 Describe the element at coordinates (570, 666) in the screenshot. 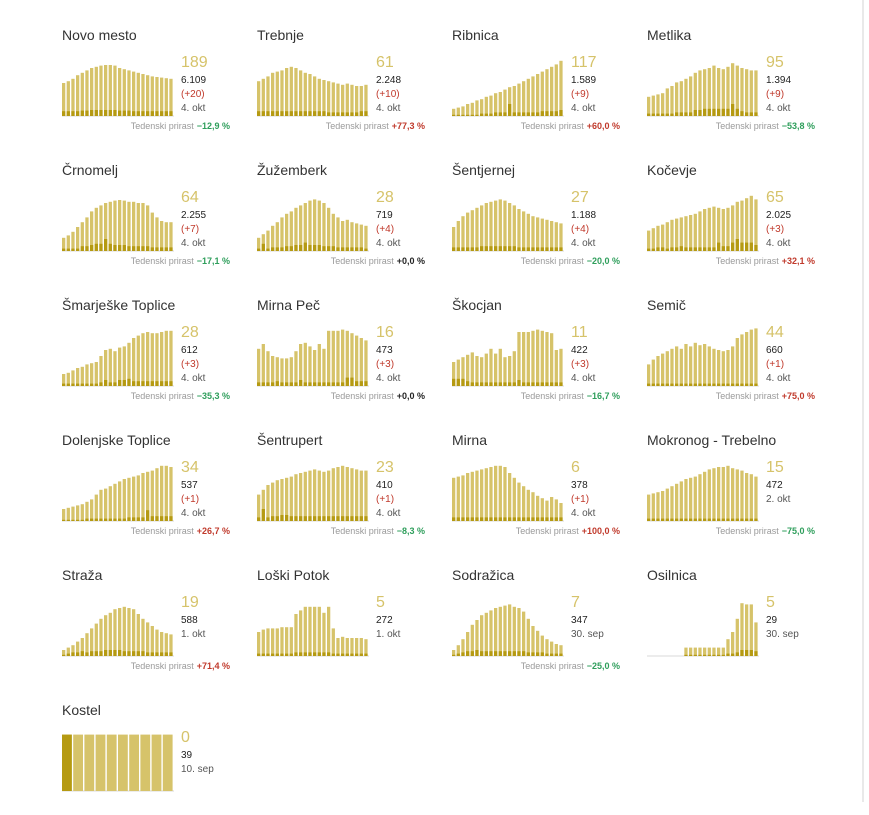

I see `weekly-growth: Tedenski prirast −25,0 %` at that location.